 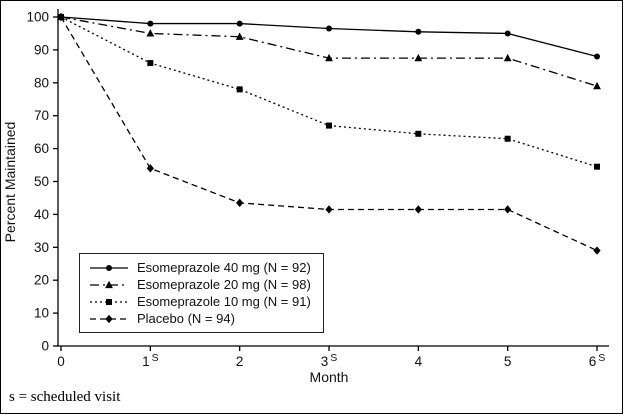 I want to click on x-axis-label: Month, so click(x=329, y=377).